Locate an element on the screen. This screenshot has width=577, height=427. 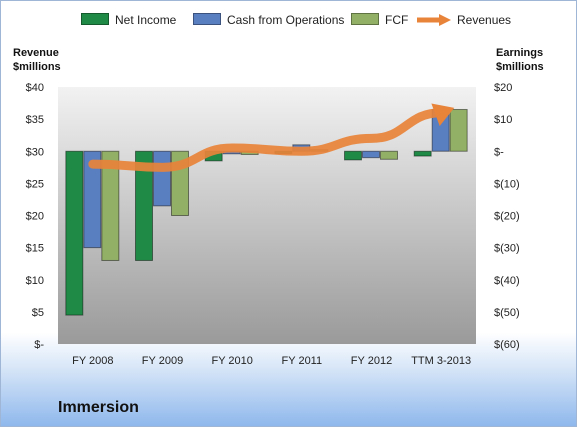
legend-item-fcf: FCF is located at coordinates (379, 20).